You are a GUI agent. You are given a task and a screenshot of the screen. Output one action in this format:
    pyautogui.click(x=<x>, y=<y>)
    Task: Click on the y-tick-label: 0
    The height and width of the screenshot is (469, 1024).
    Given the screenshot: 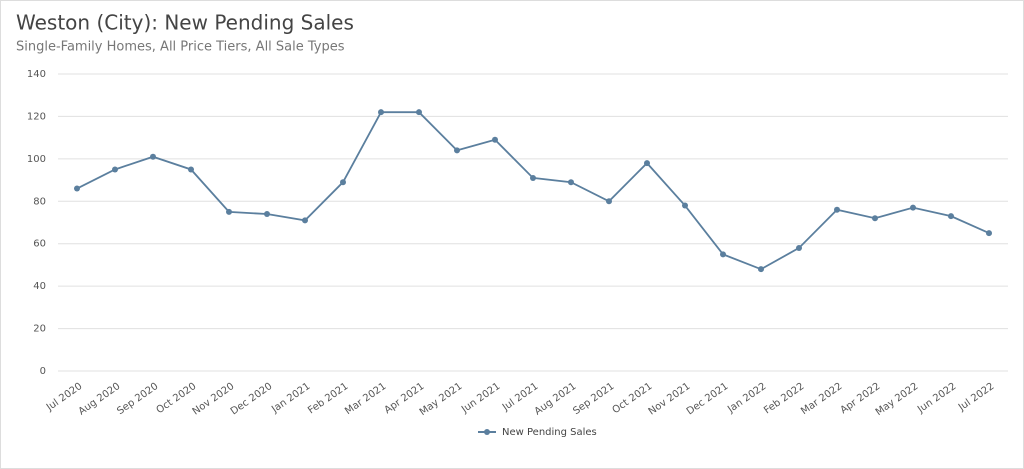 What is the action you would take?
    pyautogui.click(x=43, y=371)
    